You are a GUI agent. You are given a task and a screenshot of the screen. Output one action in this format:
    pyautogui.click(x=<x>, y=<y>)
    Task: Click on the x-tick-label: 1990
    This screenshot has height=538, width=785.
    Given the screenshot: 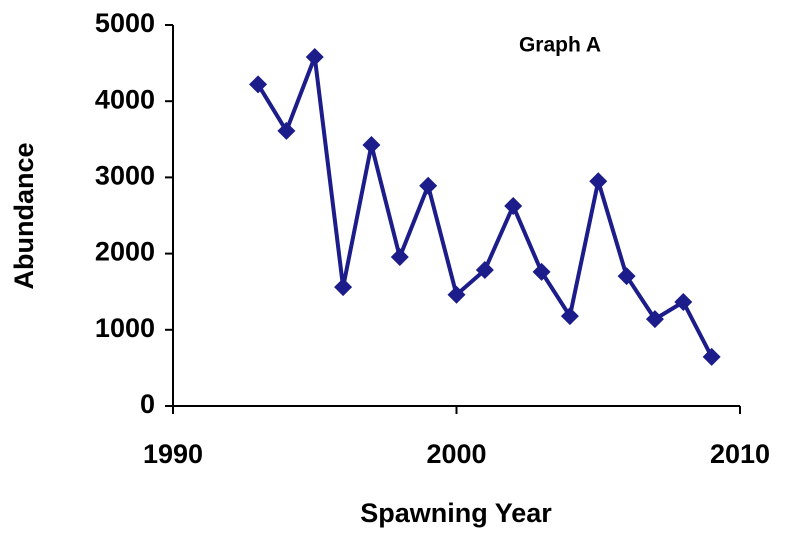 What is the action you would take?
    pyautogui.click(x=173, y=454)
    